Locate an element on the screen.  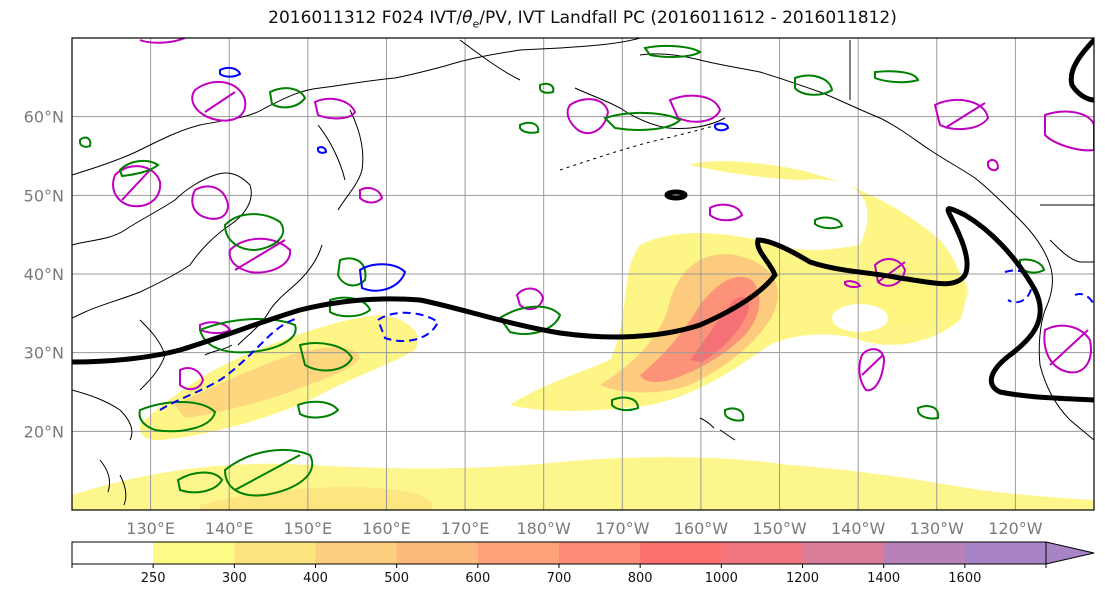
longitude-tick-label: 140°E is located at coordinates (229, 528).